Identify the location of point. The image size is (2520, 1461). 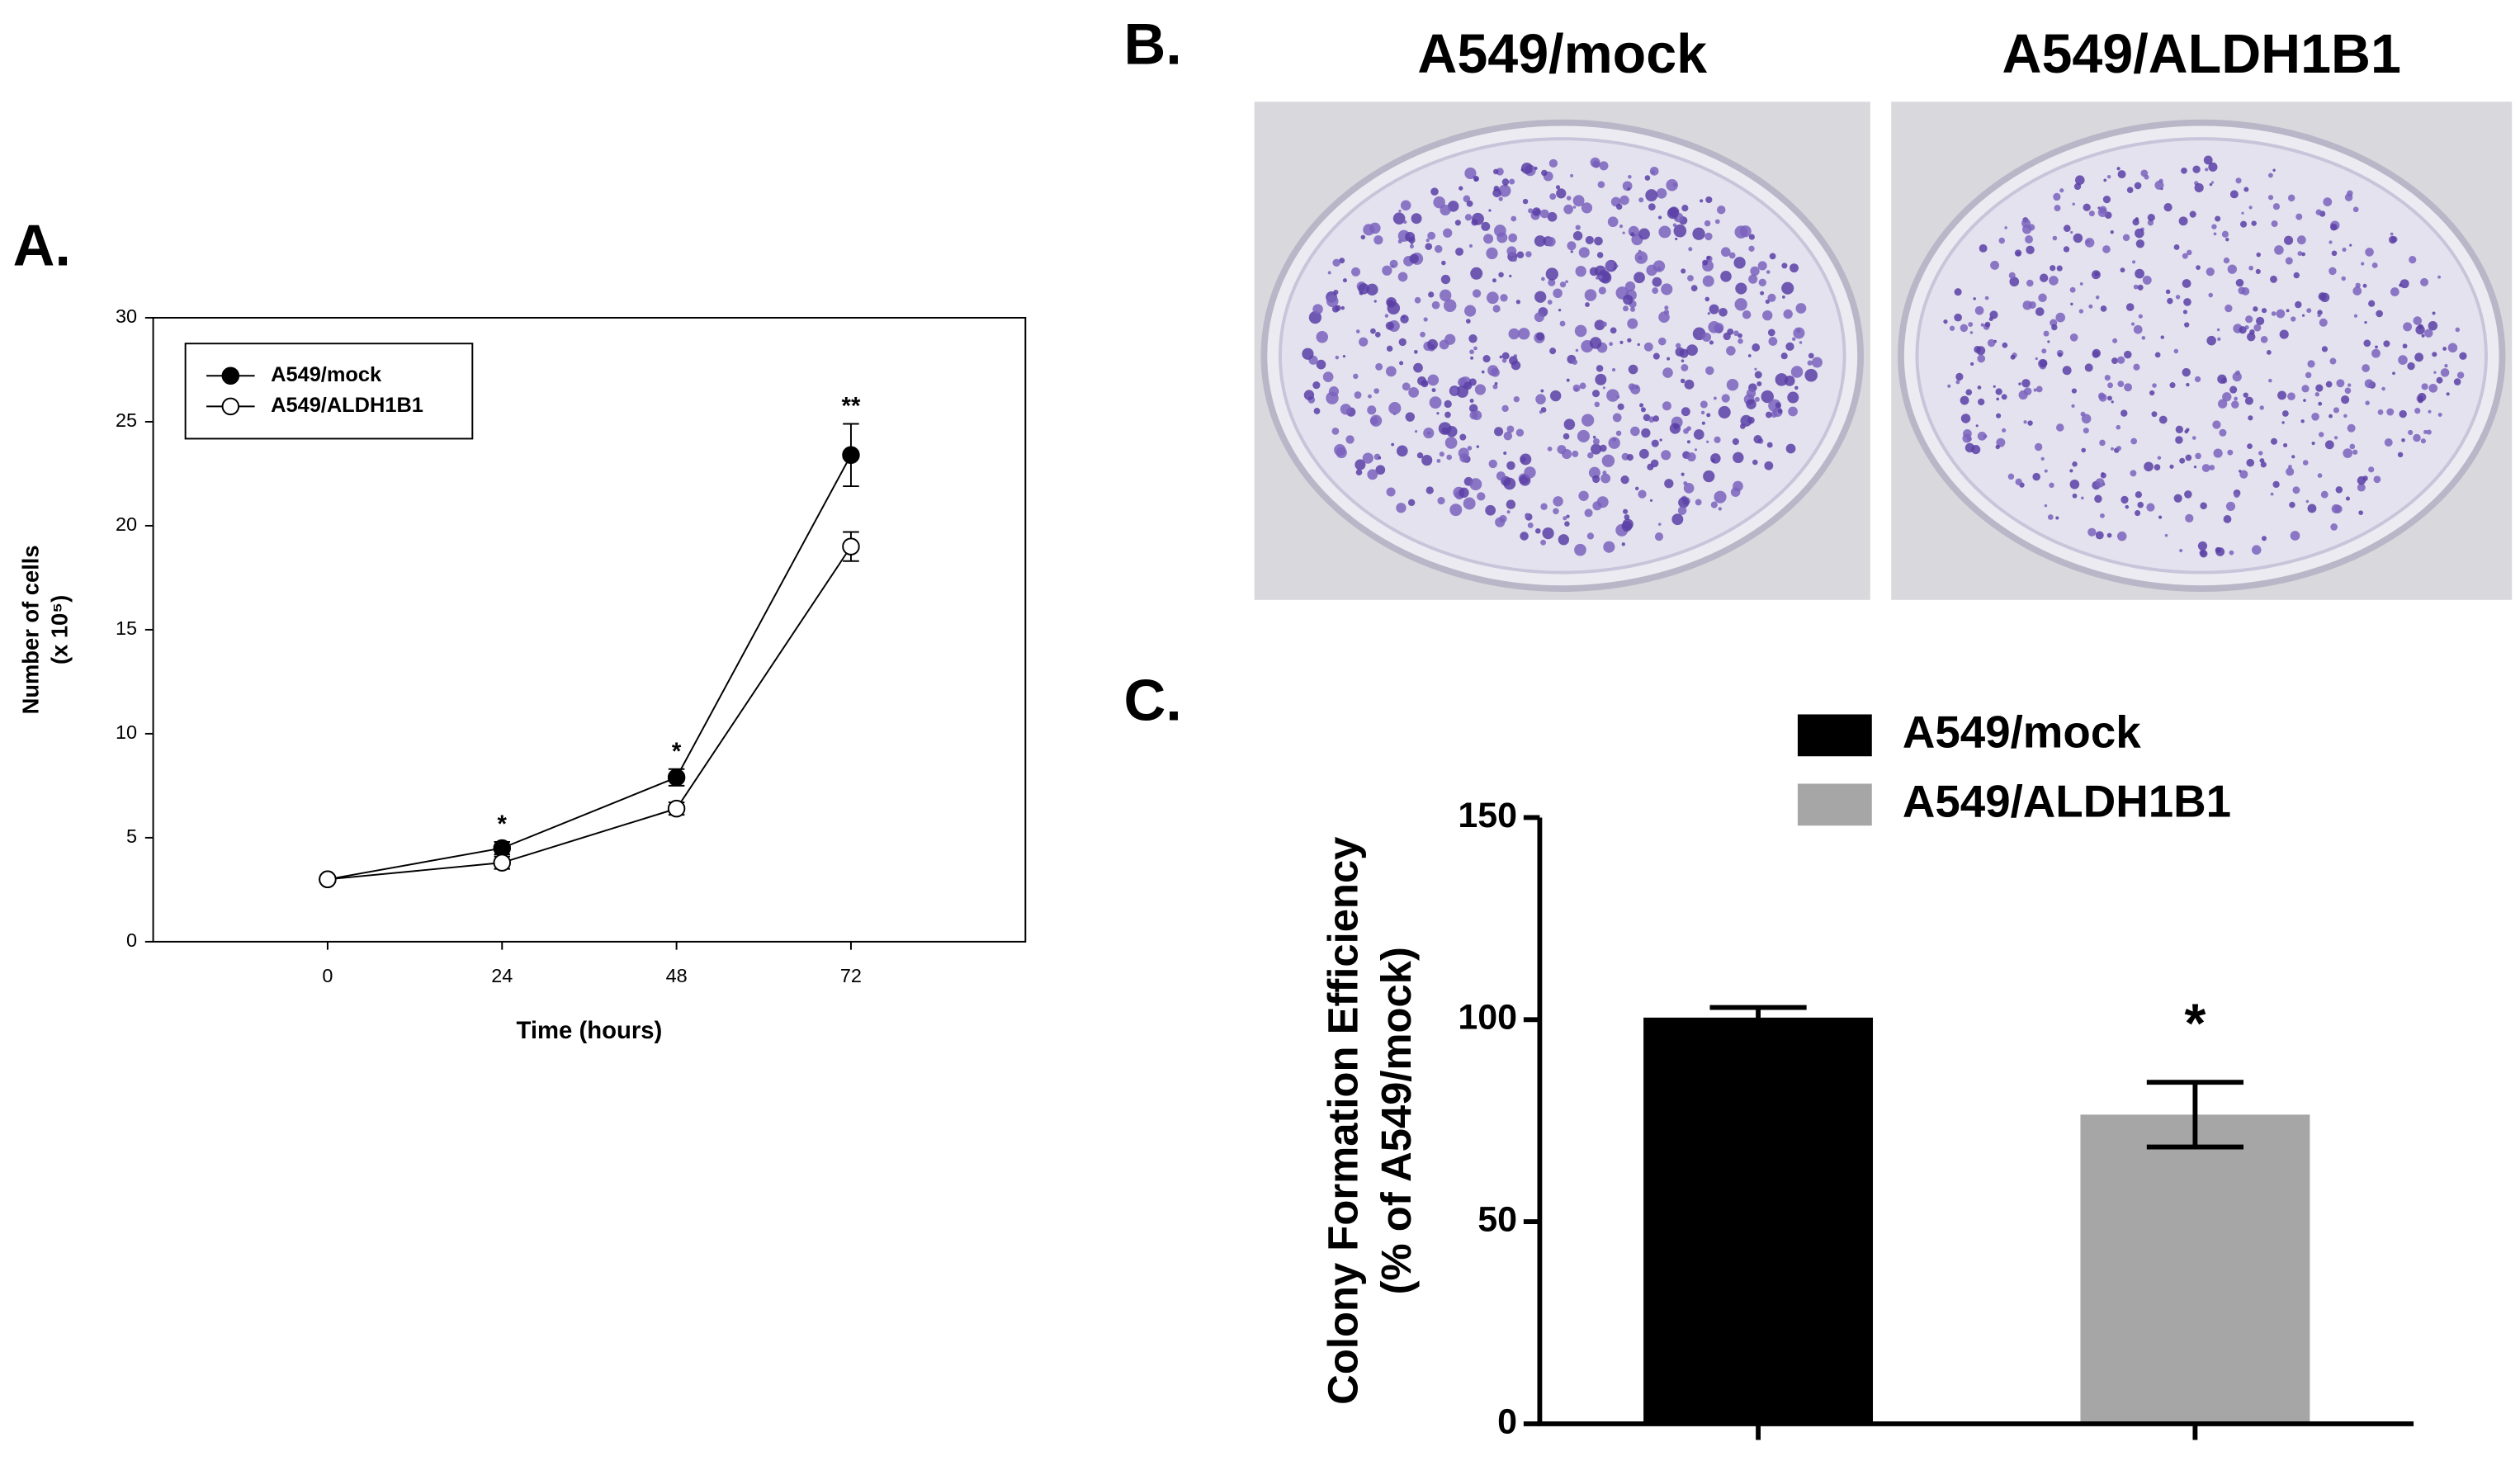
(851, 455).